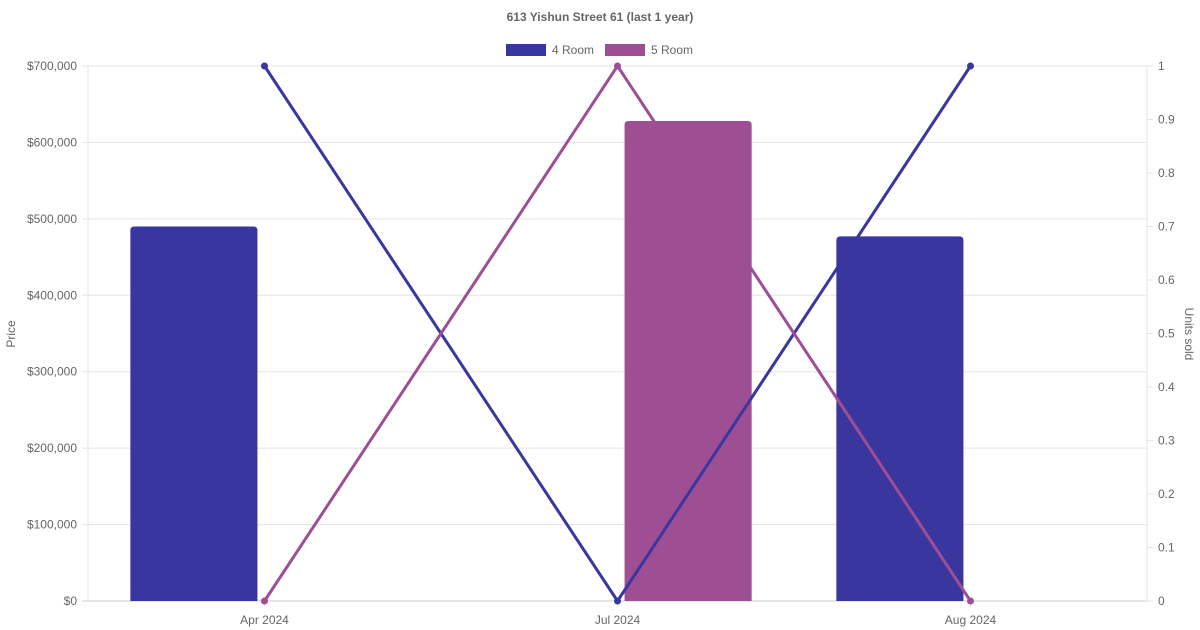 The height and width of the screenshot is (630, 1200). Describe the element at coordinates (52, 448) in the screenshot. I see `y-tick-label: $200,000` at that location.